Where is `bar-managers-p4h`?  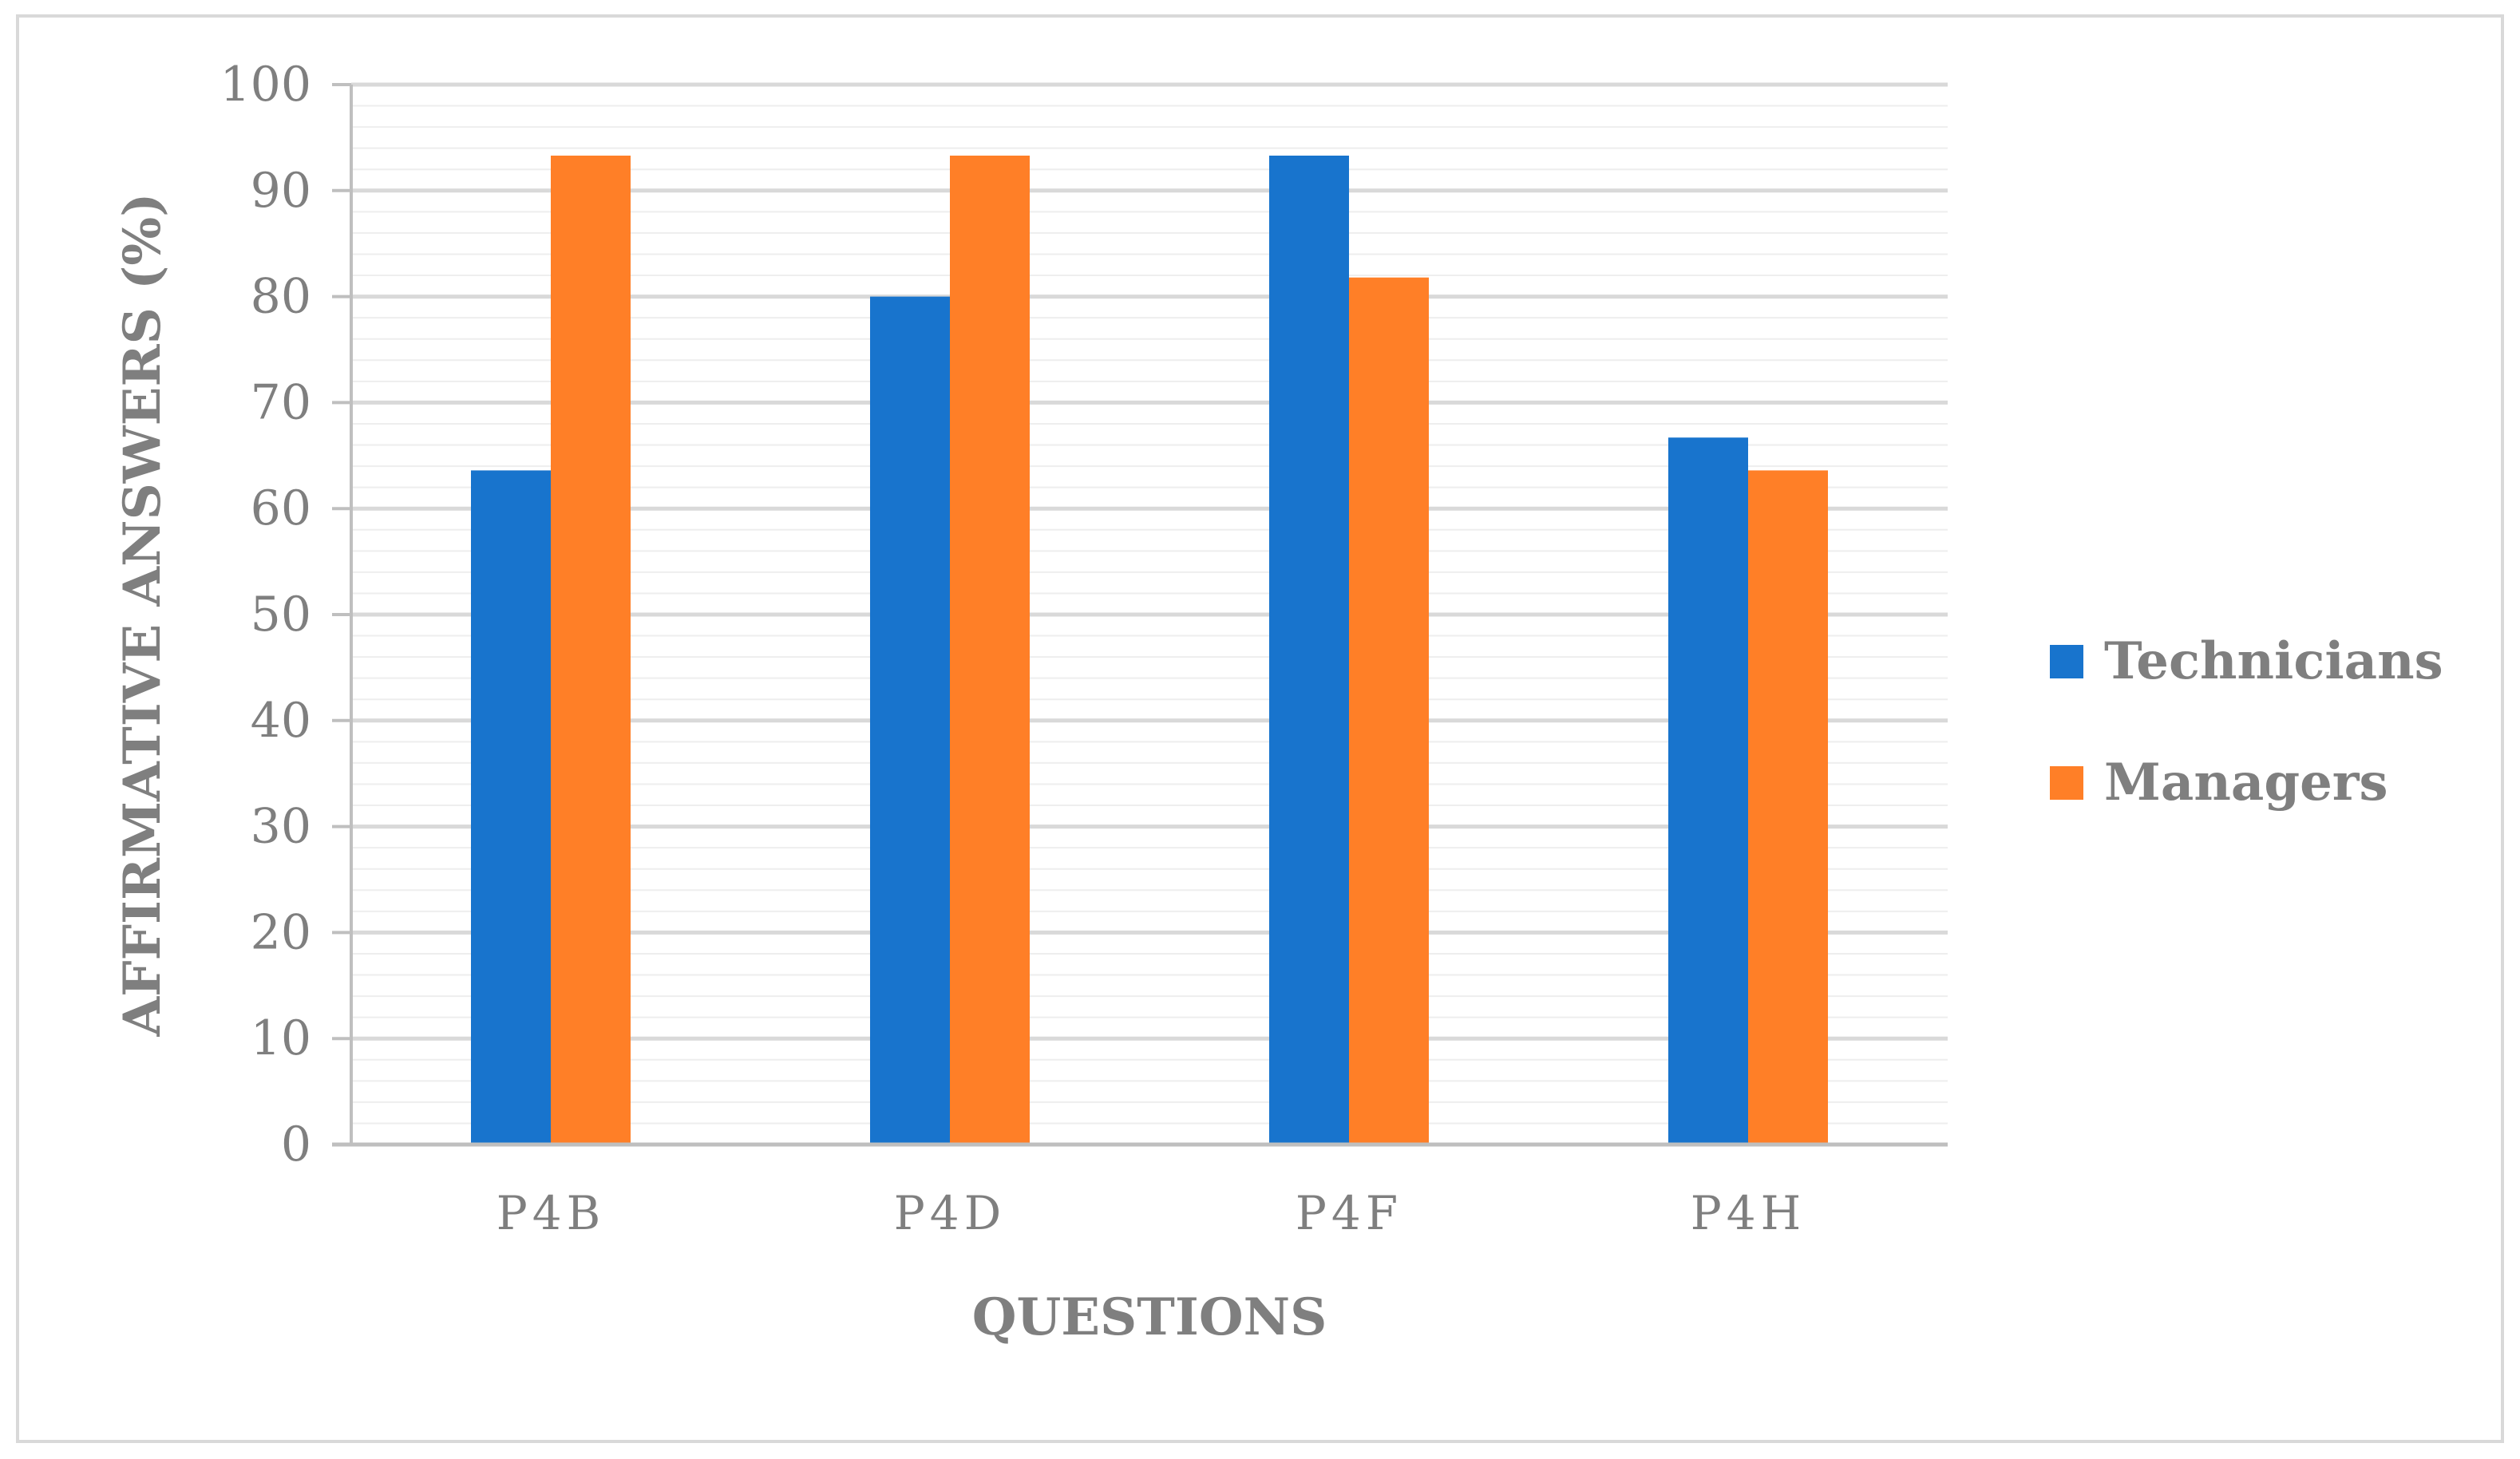 bar-managers-p4h is located at coordinates (1788, 807).